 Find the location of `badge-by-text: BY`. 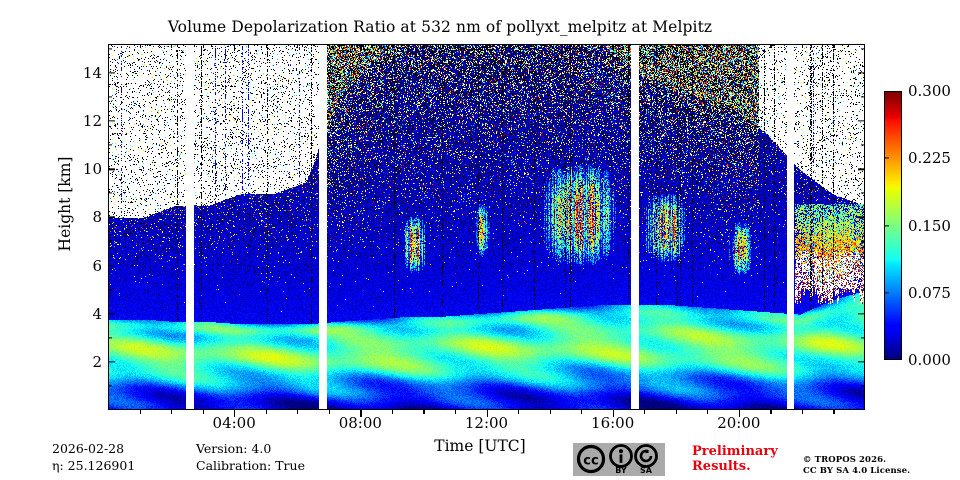

badge-by-text: BY is located at coordinates (621, 470).